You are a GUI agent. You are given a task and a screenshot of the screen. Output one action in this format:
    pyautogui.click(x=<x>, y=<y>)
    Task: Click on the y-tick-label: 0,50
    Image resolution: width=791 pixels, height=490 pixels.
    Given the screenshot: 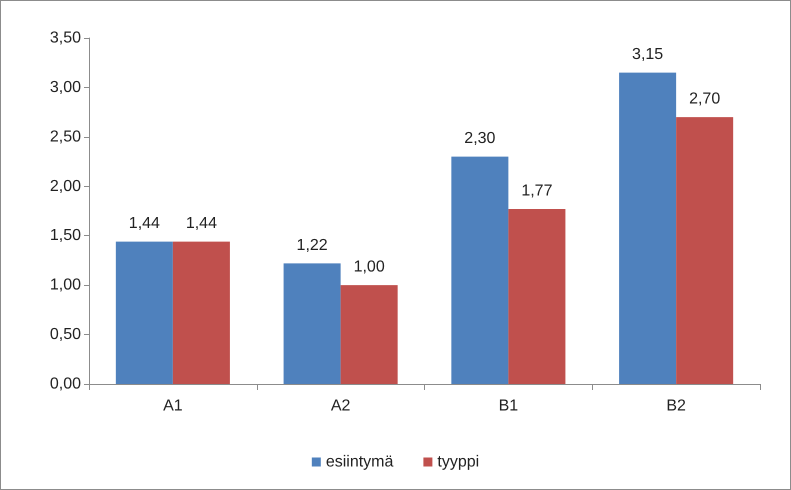 What is the action you would take?
    pyautogui.click(x=66, y=335)
    